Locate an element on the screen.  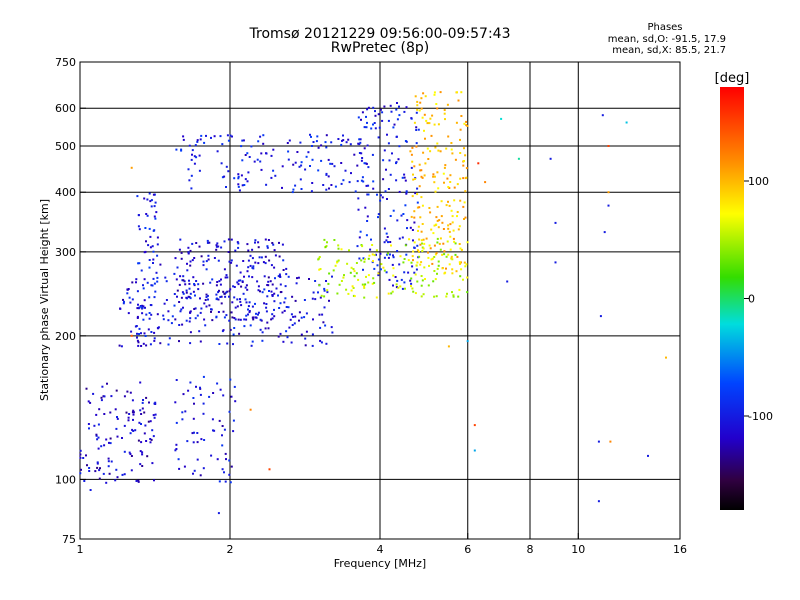
chart-title: Tromsø 20121229 09:56:00-09:57:43 is located at coordinates (380, 34).